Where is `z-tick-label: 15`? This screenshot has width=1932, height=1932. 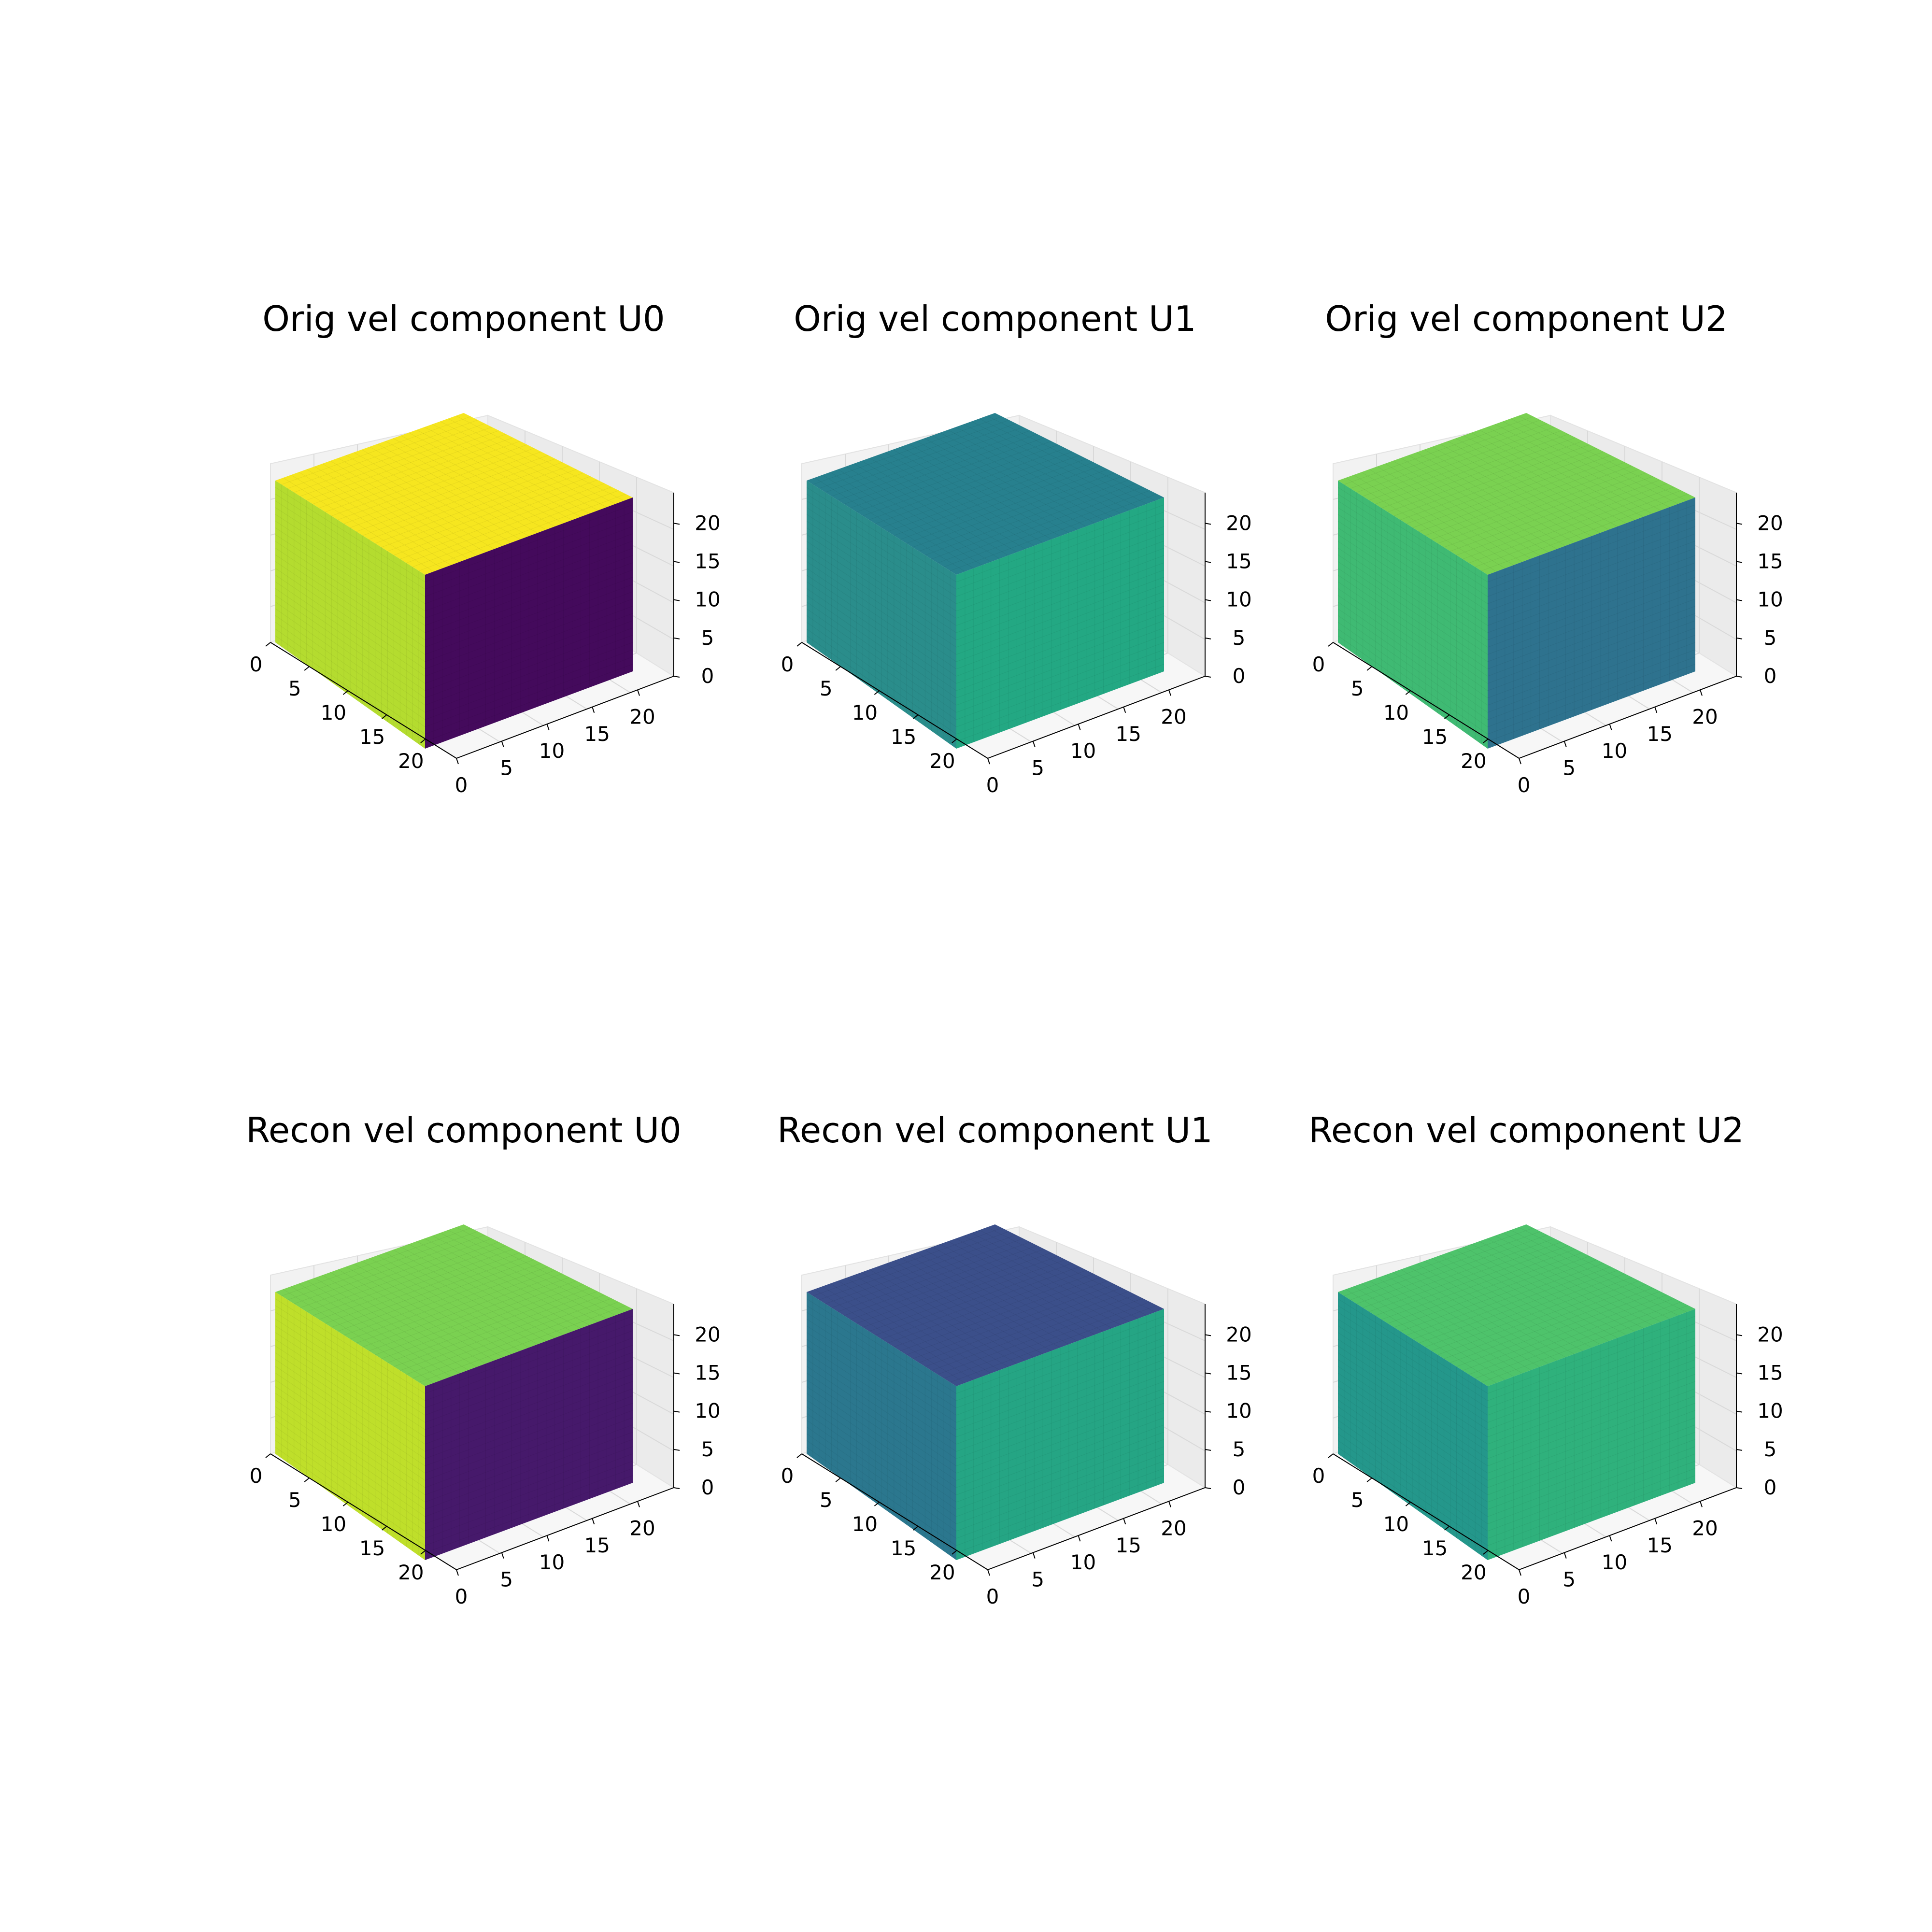
z-tick-label: 15 is located at coordinates (1770, 561).